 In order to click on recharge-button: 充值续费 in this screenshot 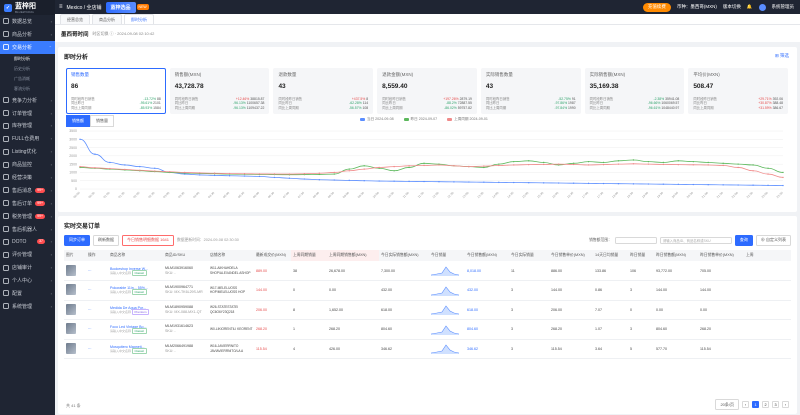, I will do `click(656, 7)`.